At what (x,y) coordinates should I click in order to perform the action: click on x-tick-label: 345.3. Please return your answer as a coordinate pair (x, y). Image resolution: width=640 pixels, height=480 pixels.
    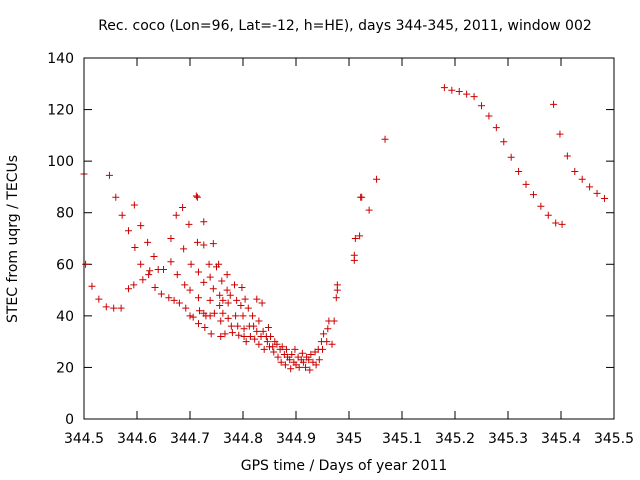
    Looking at the image, I should click on (508, 439).